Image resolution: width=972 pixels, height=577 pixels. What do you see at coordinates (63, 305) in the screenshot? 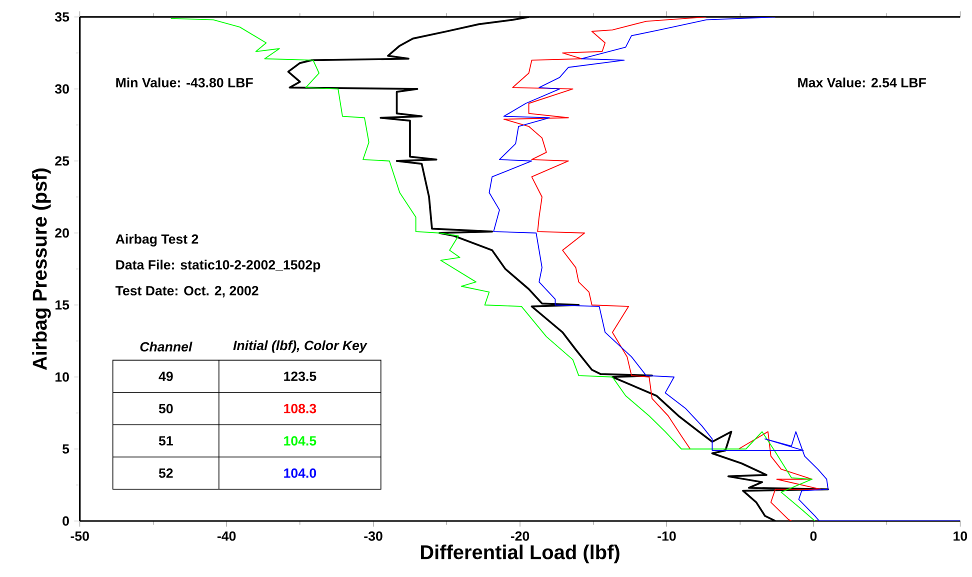
I see `y-tick-label: 15` at bounding box center [63, 305].